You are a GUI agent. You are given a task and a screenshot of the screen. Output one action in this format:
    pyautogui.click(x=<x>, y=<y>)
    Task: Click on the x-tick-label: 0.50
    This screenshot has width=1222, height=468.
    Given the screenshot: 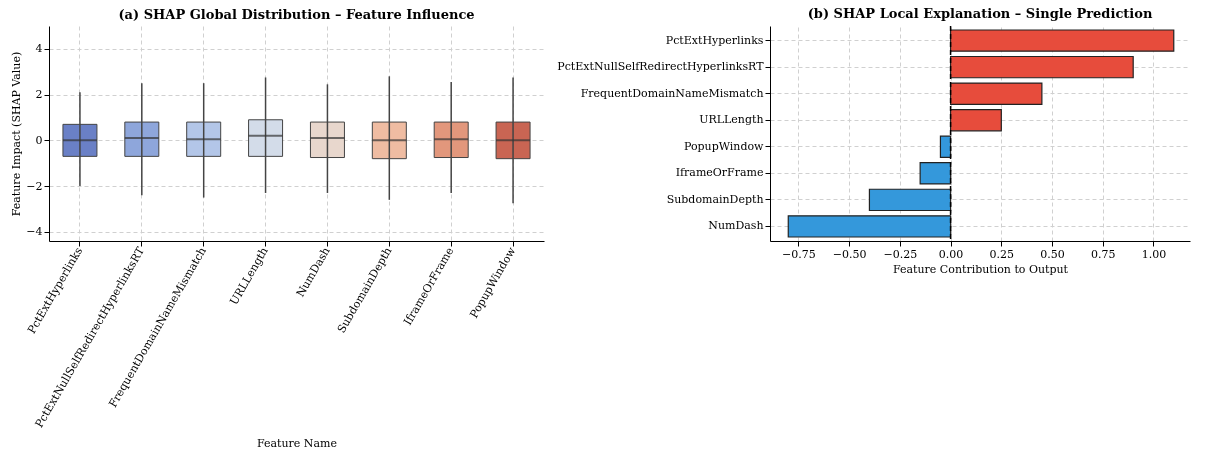 What is the action you would take?
    pyautogui.click(x=1052, y=254)
    